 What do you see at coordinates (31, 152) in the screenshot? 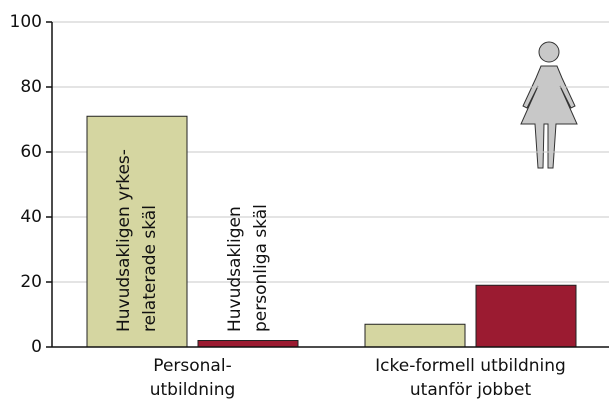
I see `y-tick-label: 60` at bounding box center [31, 152].